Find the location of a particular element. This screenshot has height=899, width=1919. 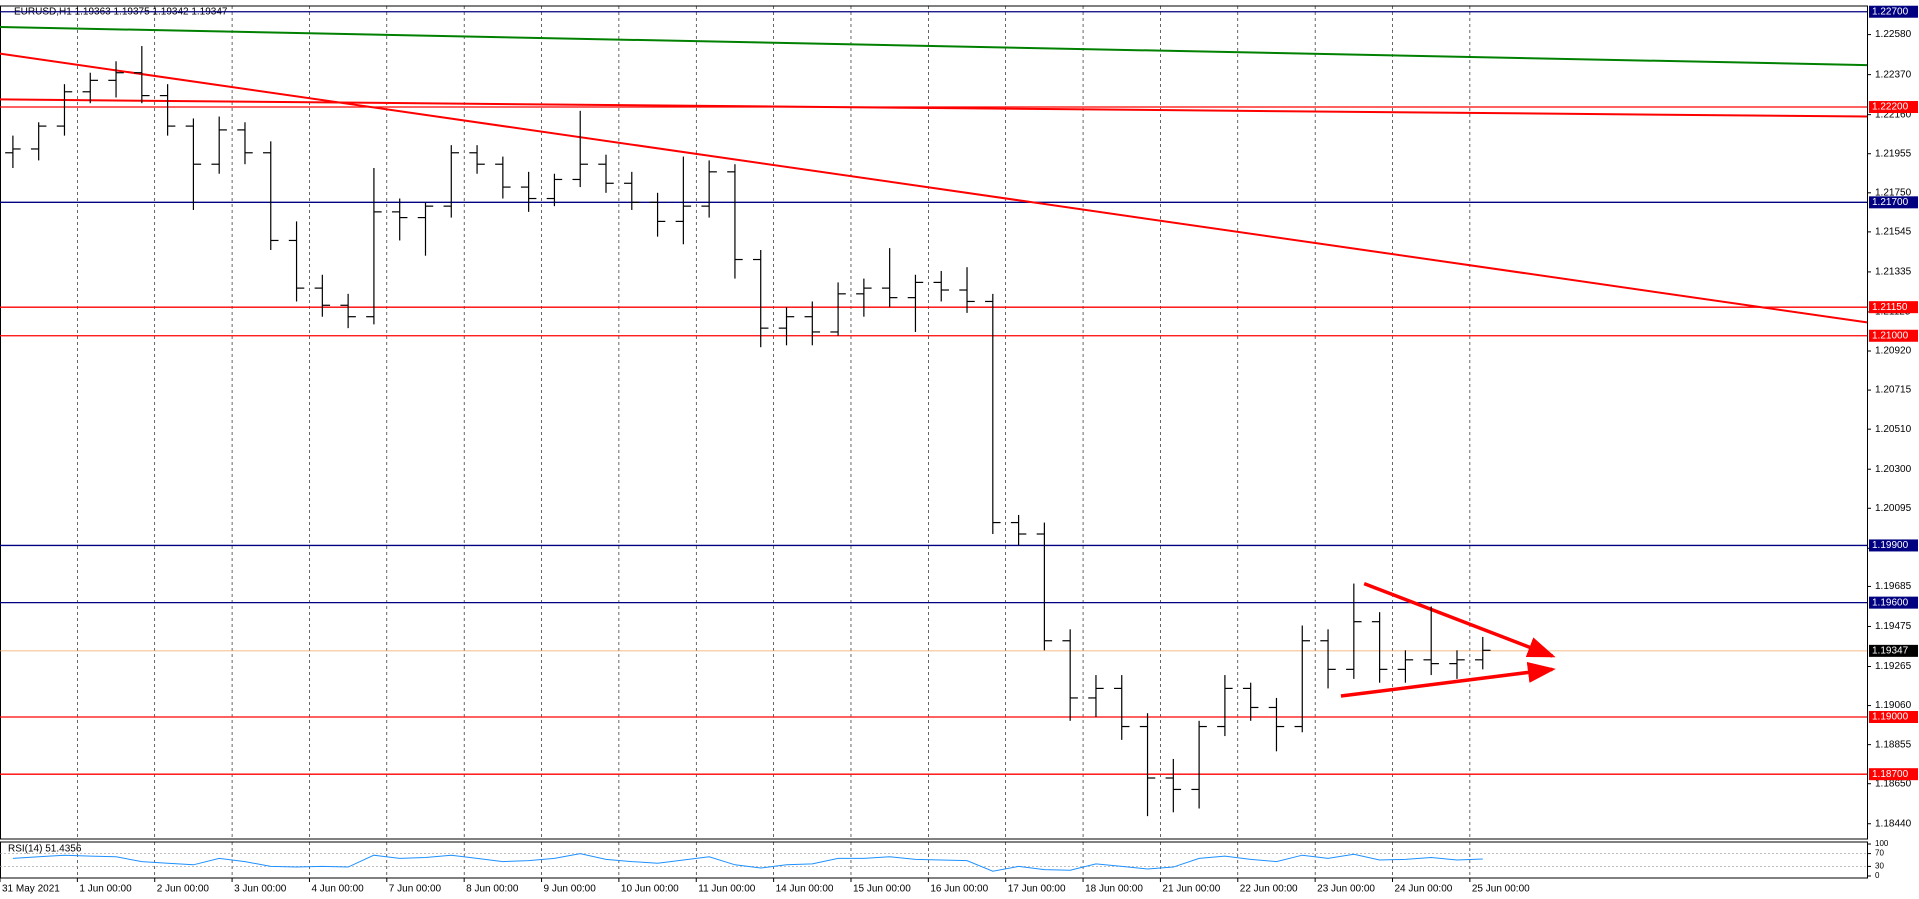

rsi-tick-label: 100 is located at coordinates (1882, 843).